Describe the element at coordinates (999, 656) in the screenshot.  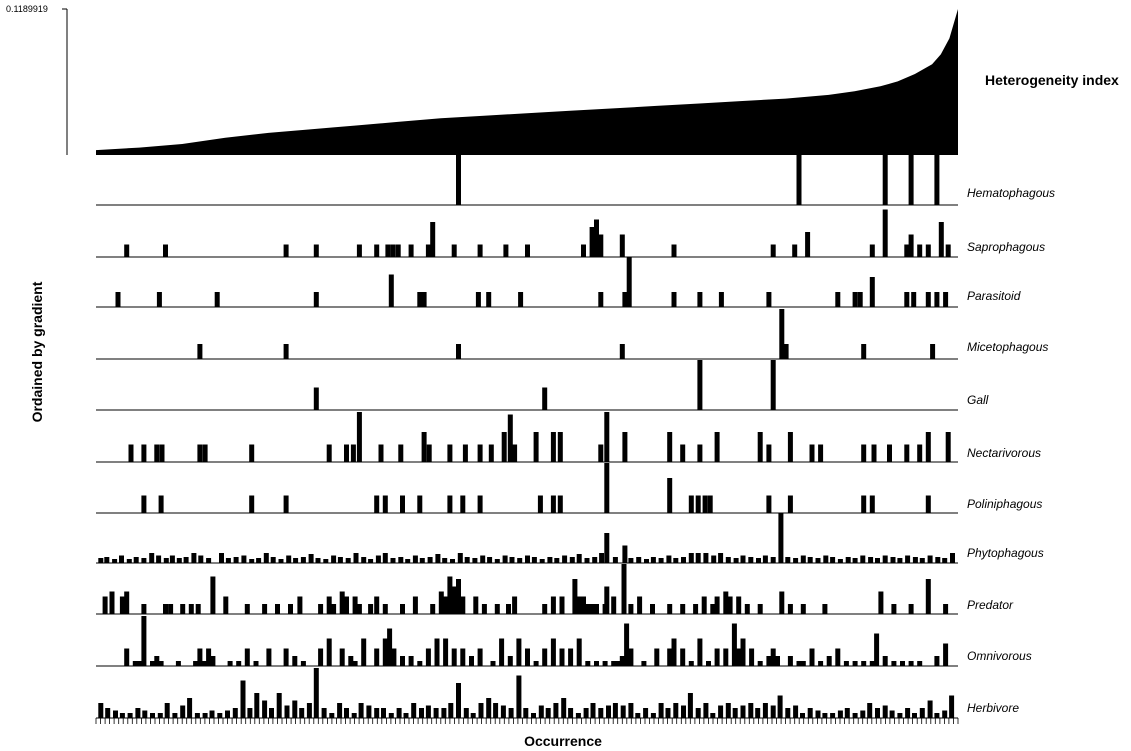
I see `panel-label-omnivorous: Omnivorous` at that location.